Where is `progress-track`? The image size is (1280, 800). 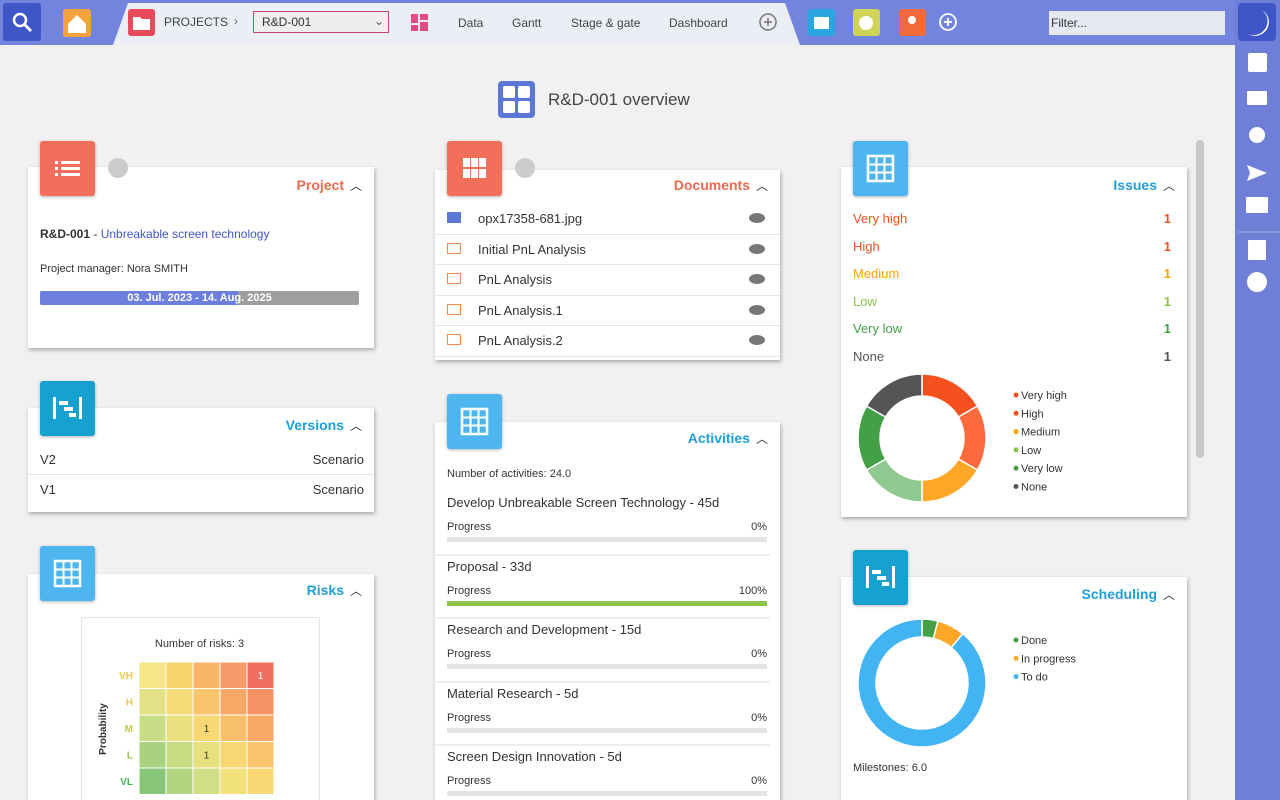 progress-track is located at coordinates (607, 793).